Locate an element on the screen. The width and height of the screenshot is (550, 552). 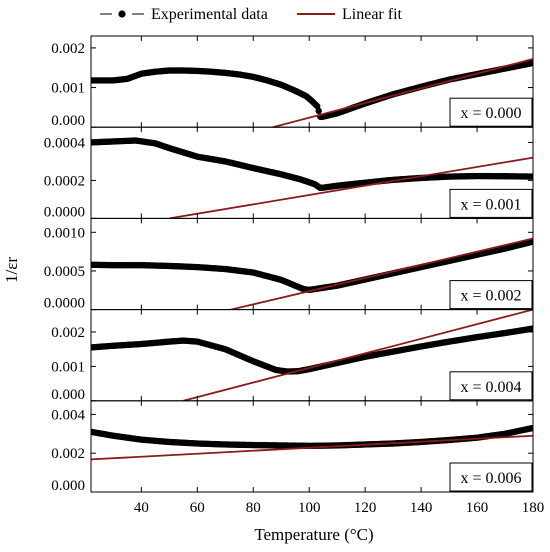
panel-4-linear-fit-line is located at coordinates (312, 447).